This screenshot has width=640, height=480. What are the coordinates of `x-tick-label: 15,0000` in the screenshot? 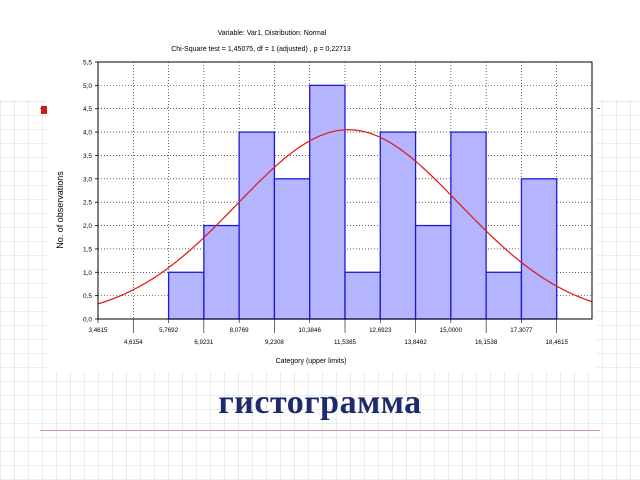 It's located at (451, 330).